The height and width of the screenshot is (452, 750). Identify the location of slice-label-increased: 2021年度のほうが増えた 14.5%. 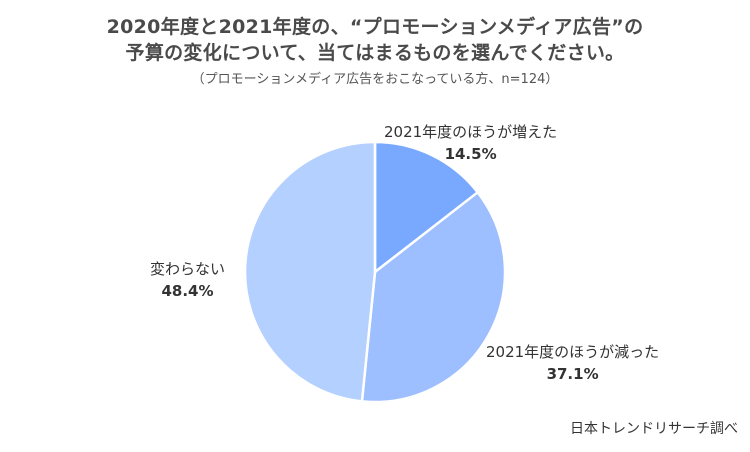
(470, 142).